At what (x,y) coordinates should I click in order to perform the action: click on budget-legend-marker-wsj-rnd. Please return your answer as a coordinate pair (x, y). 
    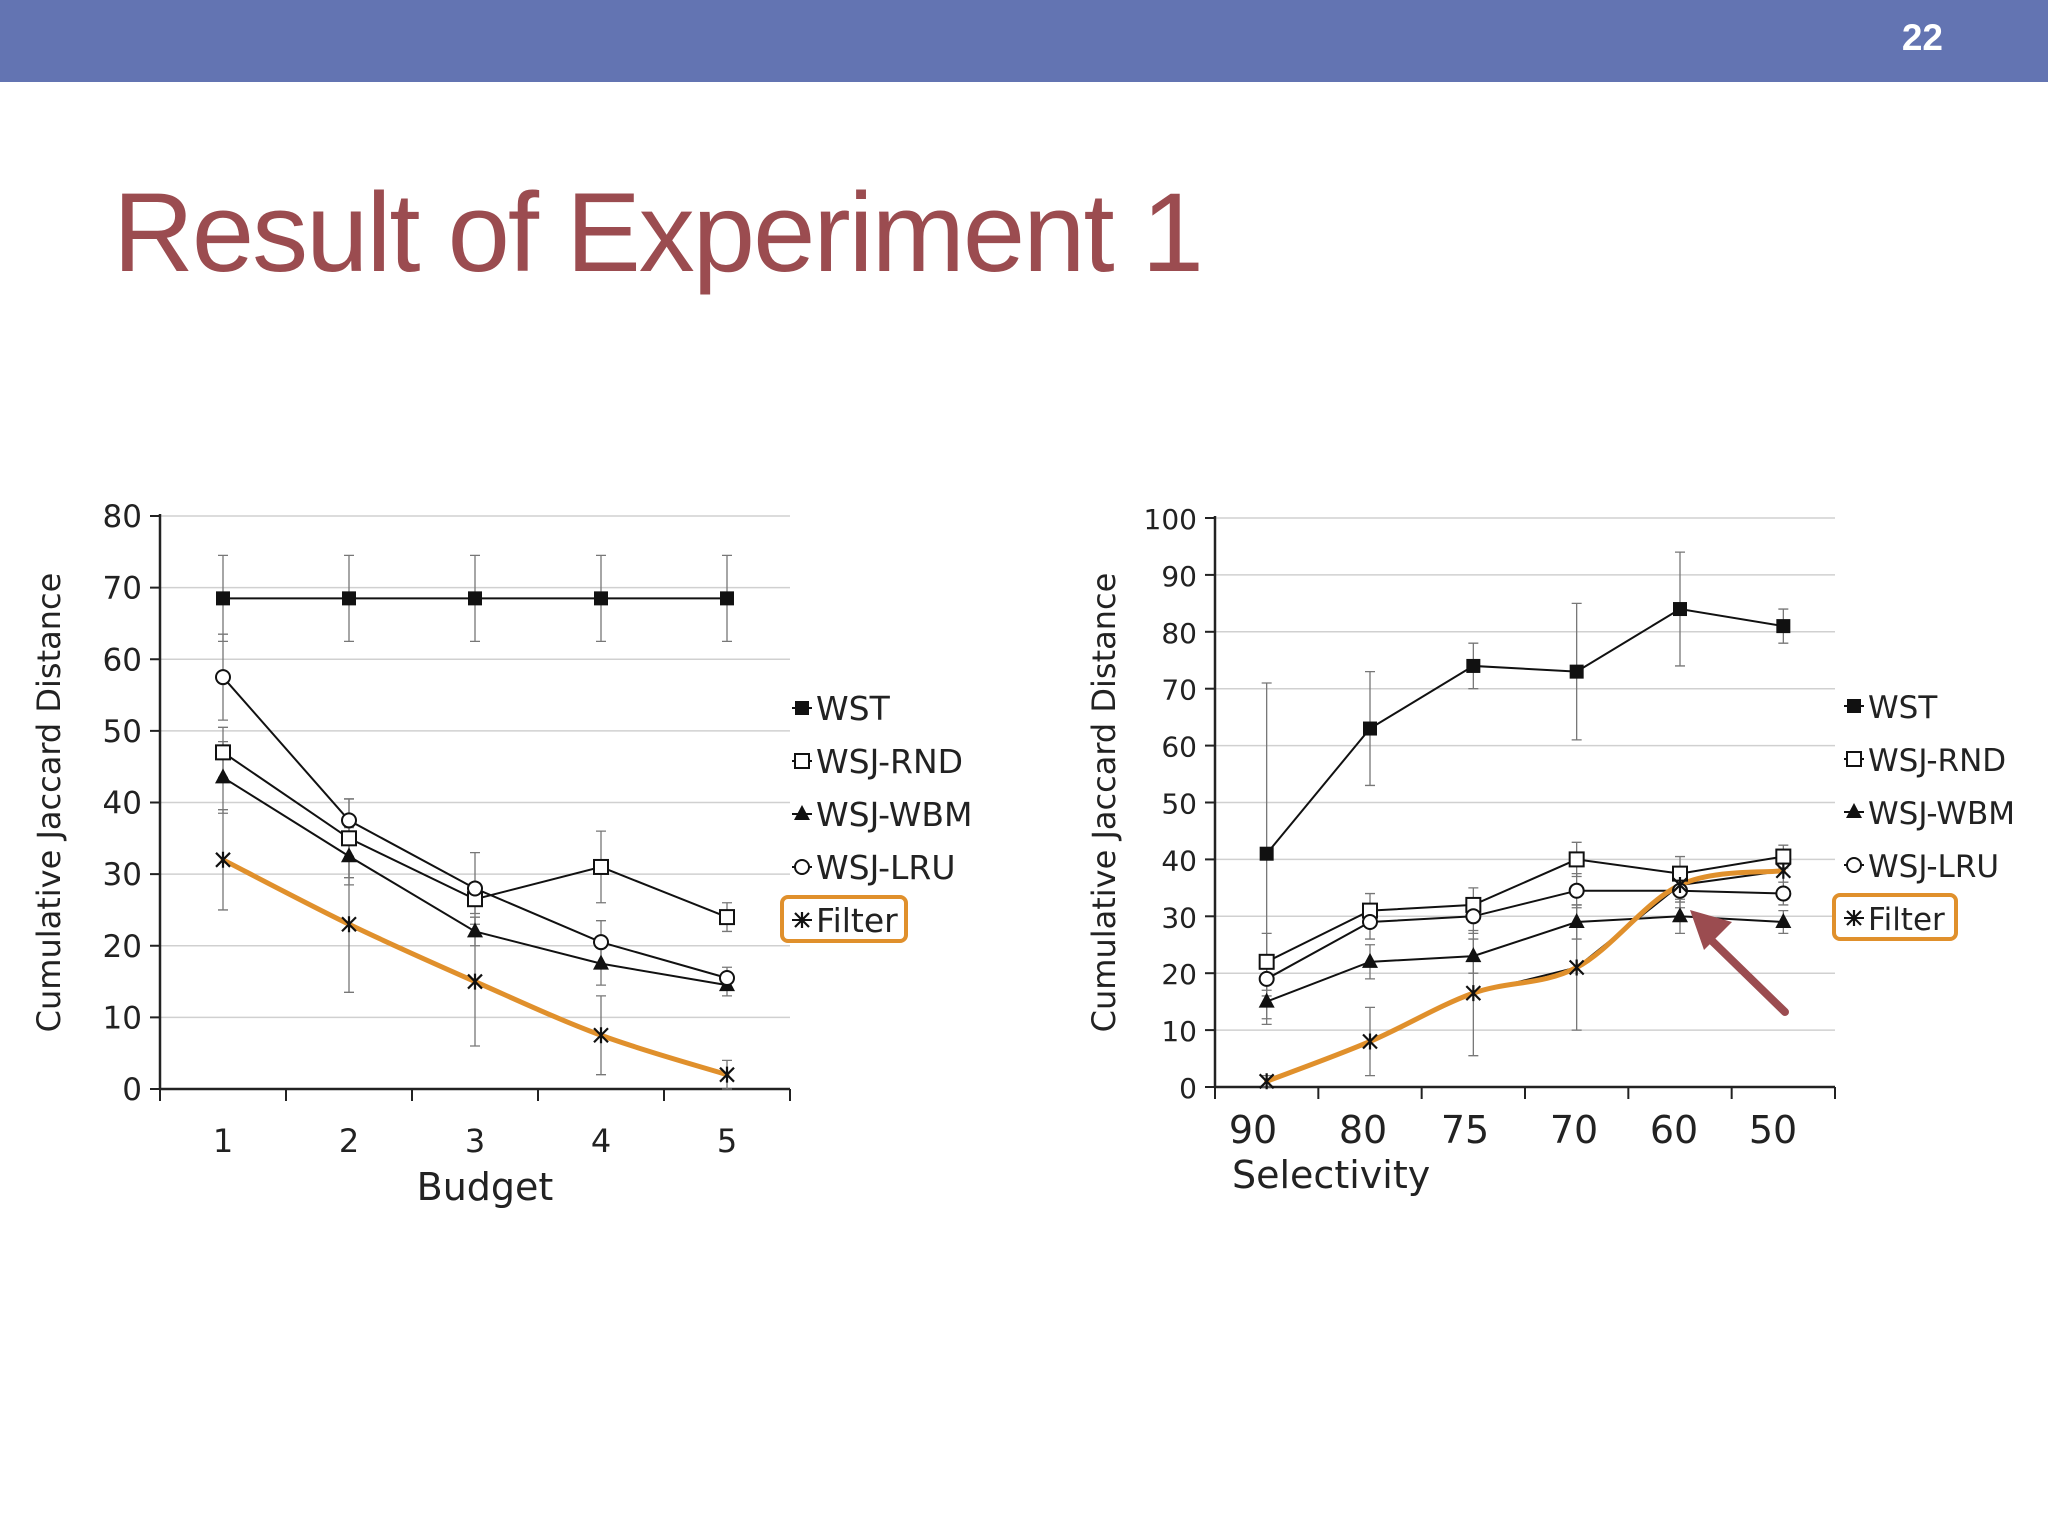
    Looking at the image, I should click on (802, 761).